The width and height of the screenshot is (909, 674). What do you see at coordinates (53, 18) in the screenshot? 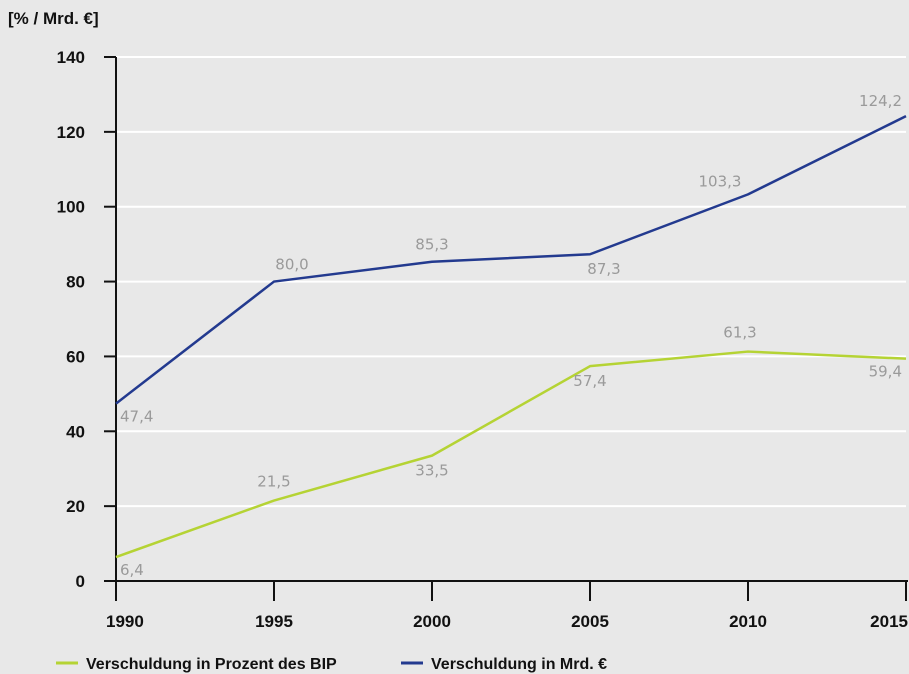
I see `y-axis-unit-label: [% / Mrd. €]` at bounding box center [53, 18].